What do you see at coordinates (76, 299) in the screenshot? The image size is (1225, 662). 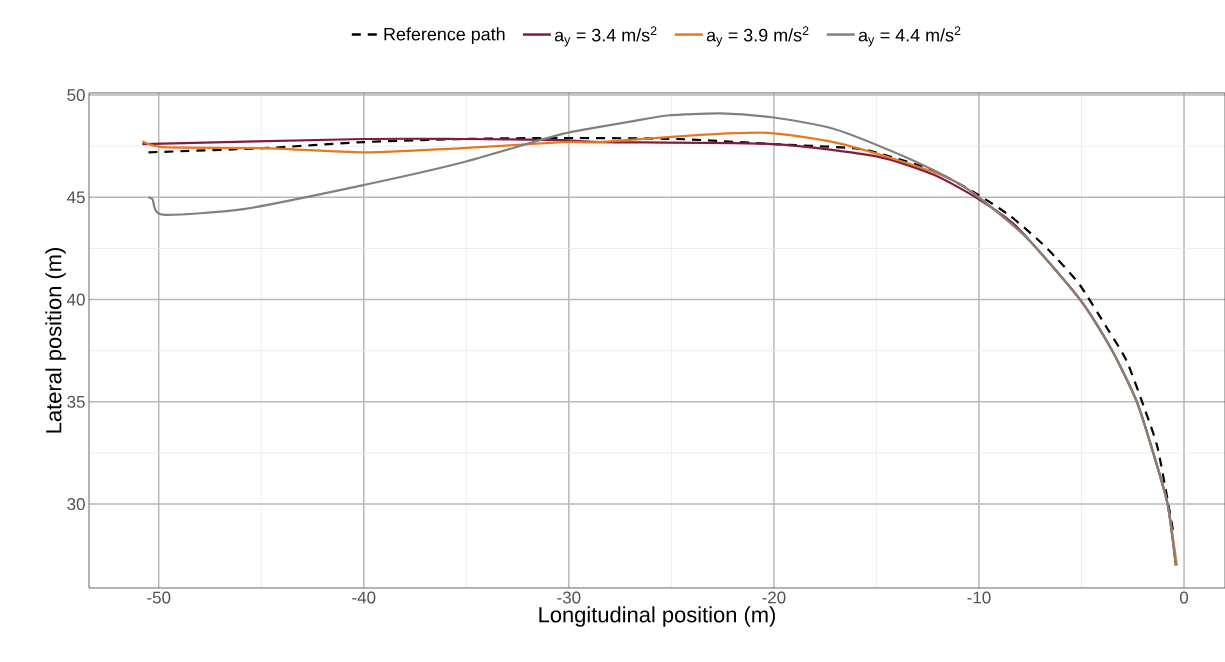 I see `y-tick-label: 40` at bounding box center [76, 299].